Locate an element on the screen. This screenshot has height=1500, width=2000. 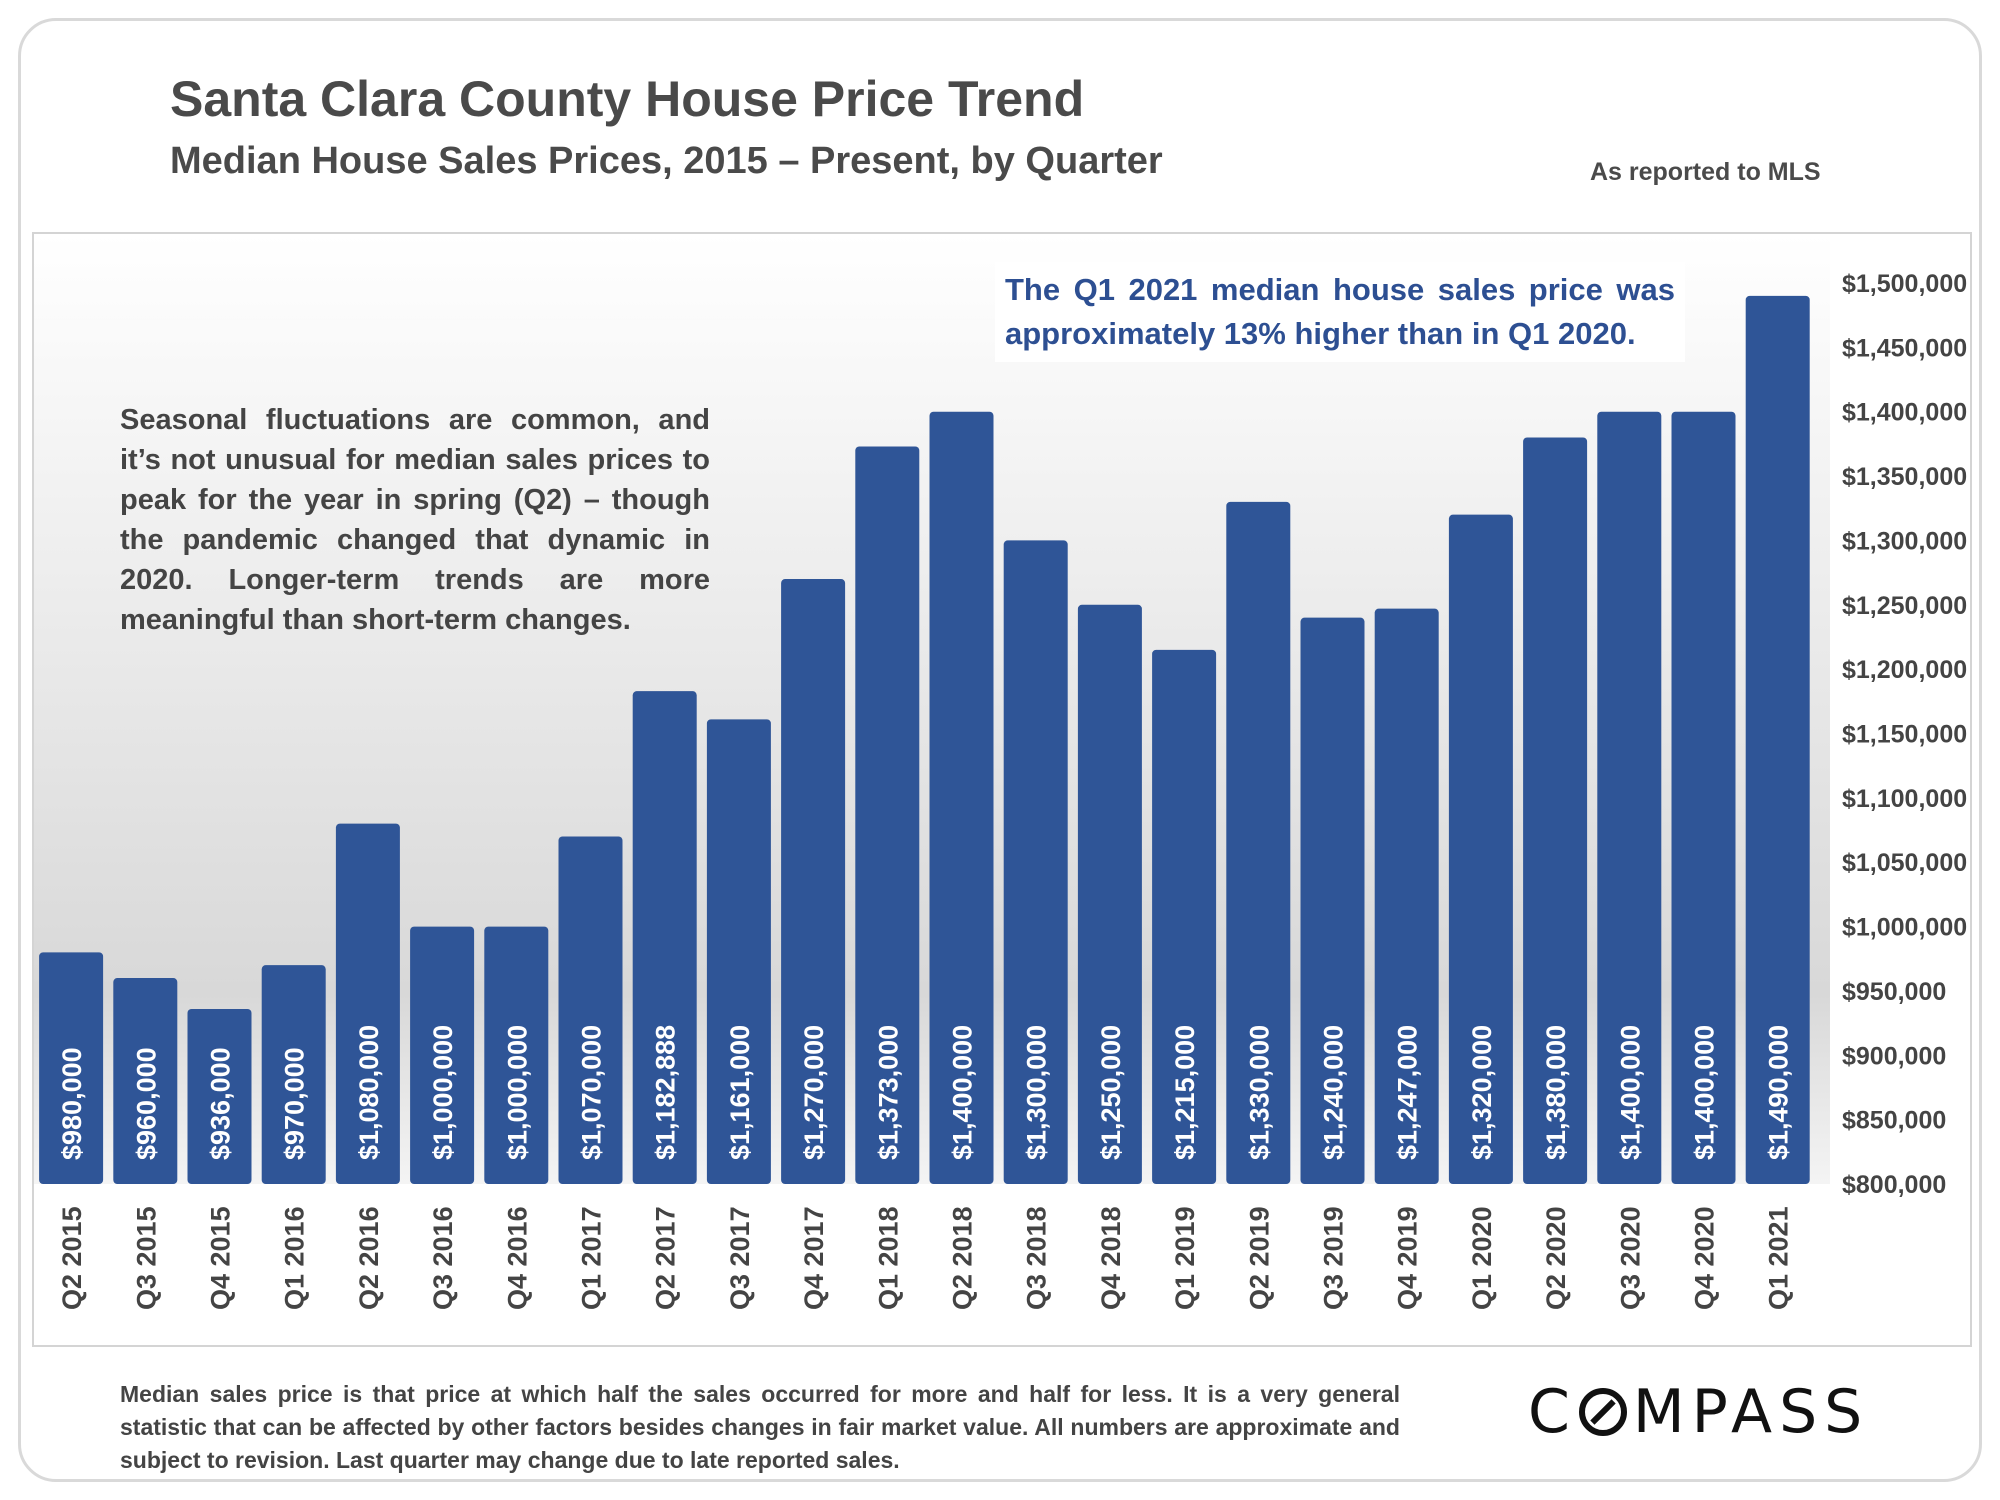
bar-q4-2016 is located at coordinates (516, 1055).